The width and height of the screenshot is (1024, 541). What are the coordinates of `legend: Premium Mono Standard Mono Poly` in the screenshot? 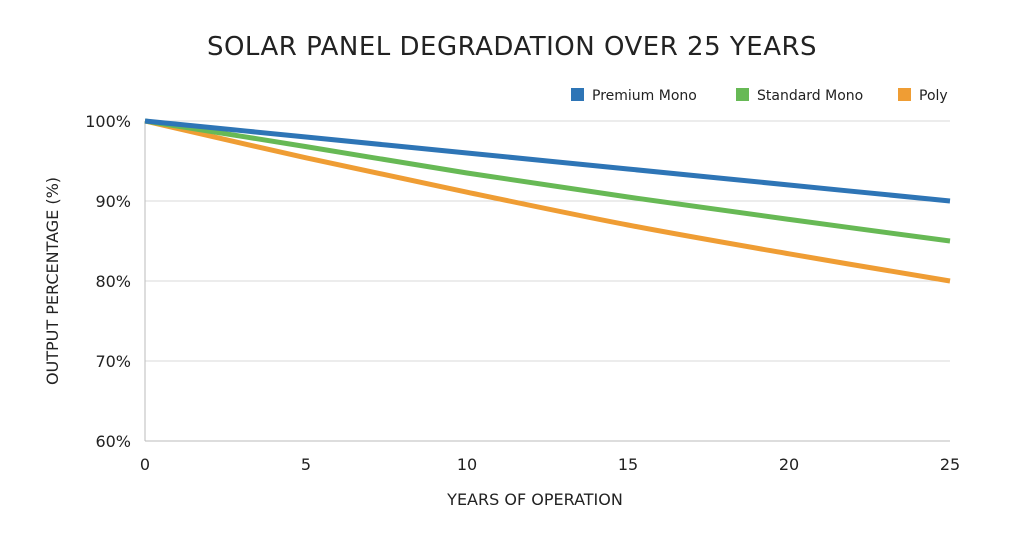 It's located at (759, 96).